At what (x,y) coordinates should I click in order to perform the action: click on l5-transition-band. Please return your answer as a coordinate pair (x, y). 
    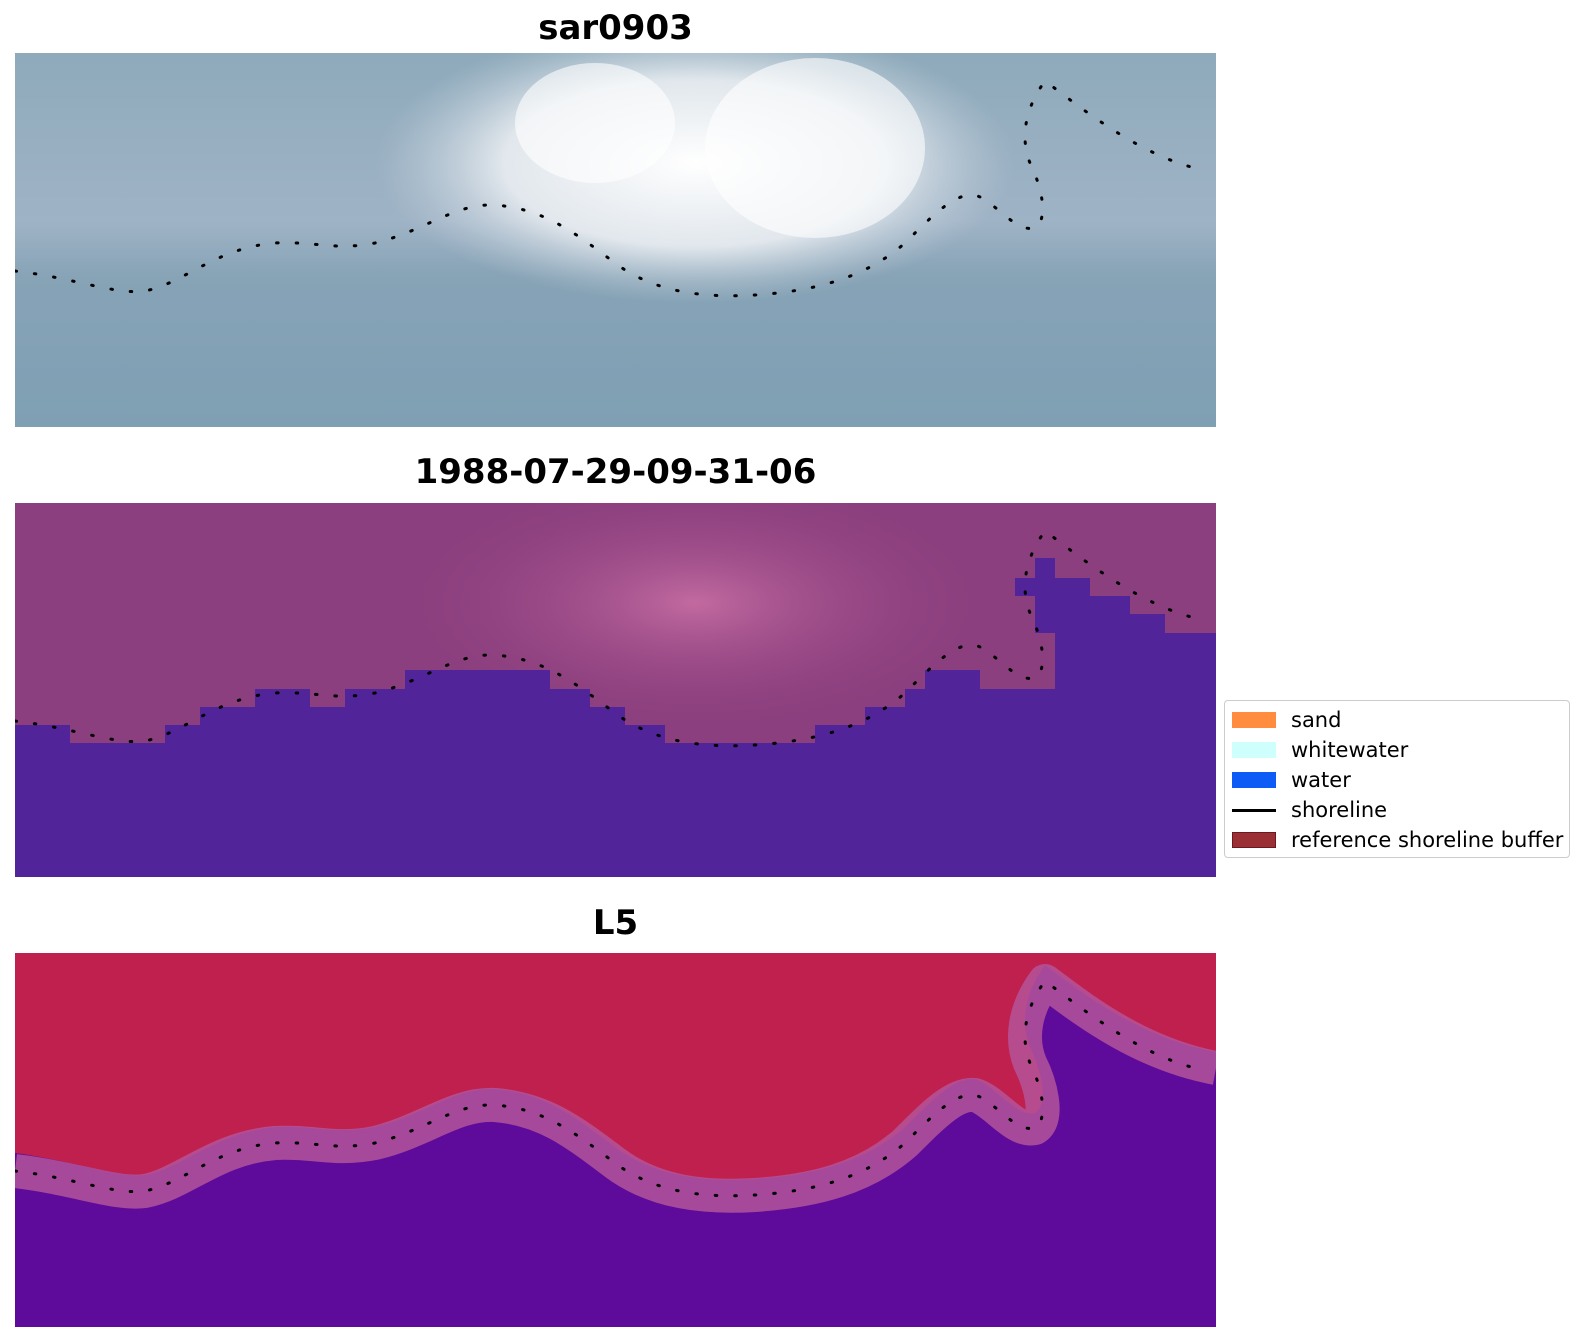
    Looking at the image, I should click on (615, 1088).